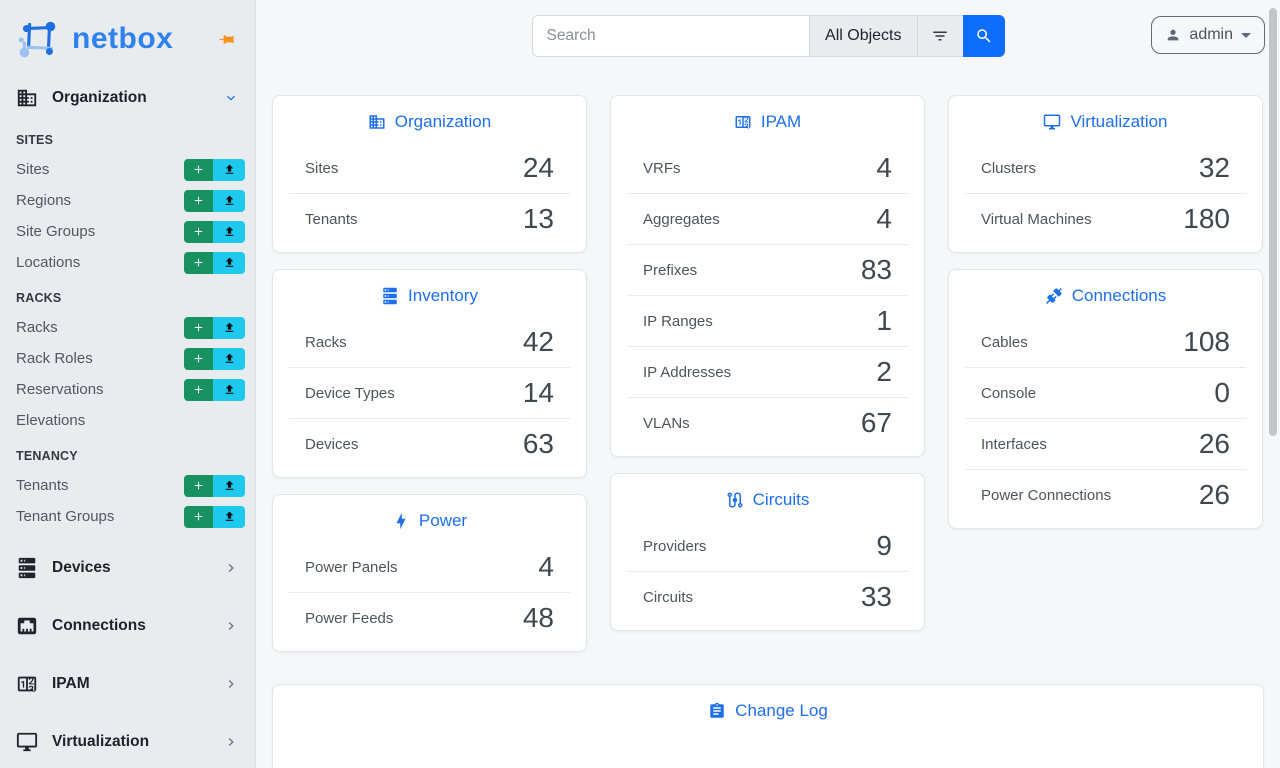 Image resolution: width=1280 pixels, height=768 pixels. What do you see at coordinates (51, 420) in the screenshot?
I see `sidebar-link: Elevations` at bounding box center [51, 420].